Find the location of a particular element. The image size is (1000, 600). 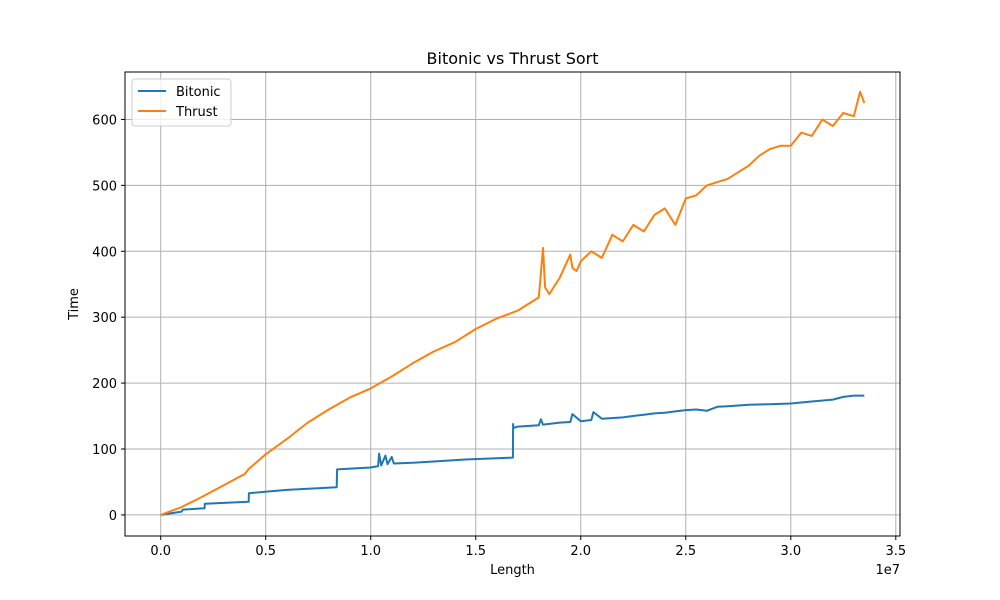

x-tick-label: 0.5 is located at coordinates (265, 551).